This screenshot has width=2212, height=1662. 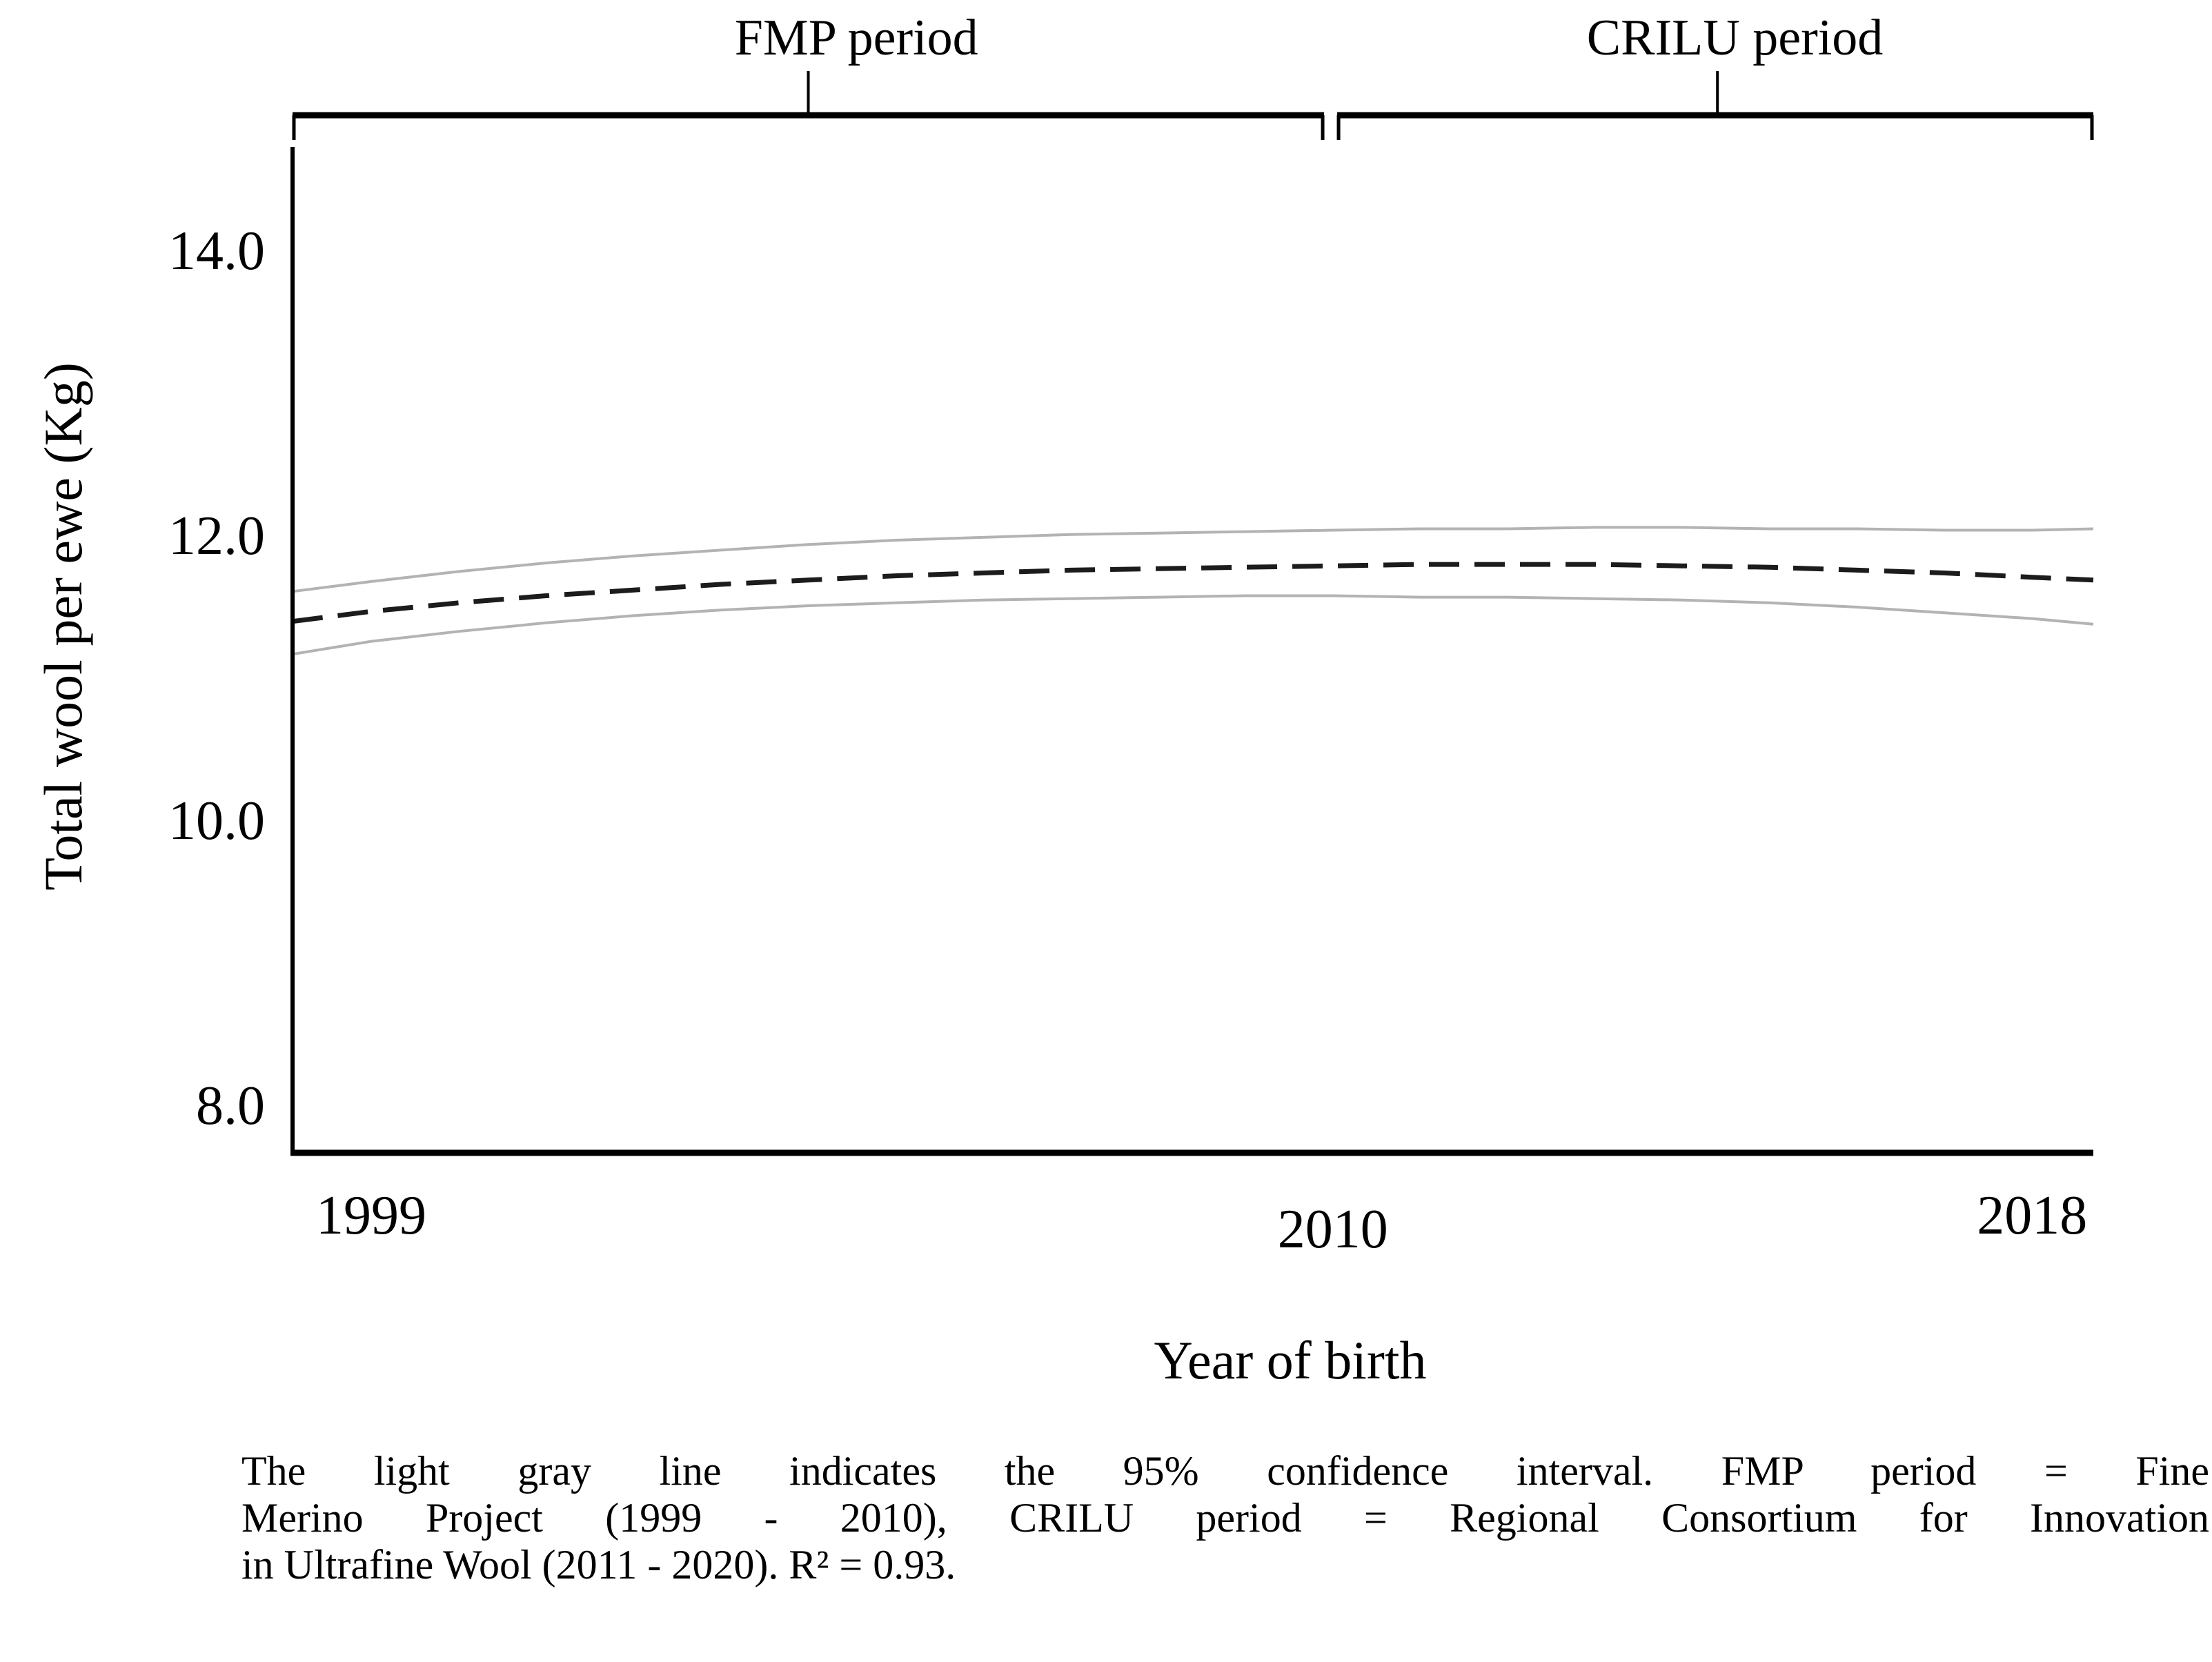 What do you see at coordinates (1193, 625) in the screenshot?
I see `ci-lower-line` at bounding box center [1193, 625].